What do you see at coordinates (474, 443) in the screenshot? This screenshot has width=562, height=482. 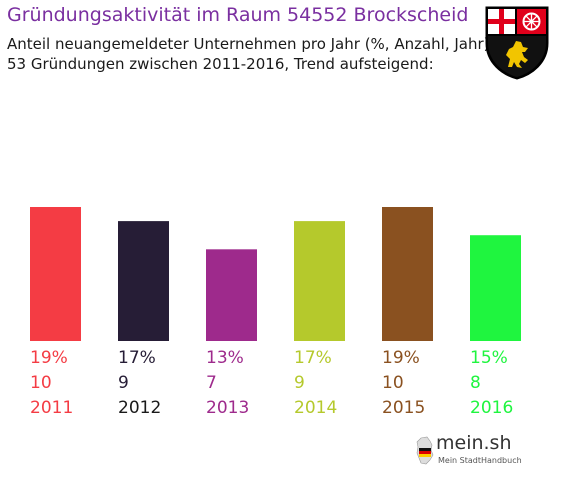 I see `logo-name: mein.sh` at bounding box center [474, 443].